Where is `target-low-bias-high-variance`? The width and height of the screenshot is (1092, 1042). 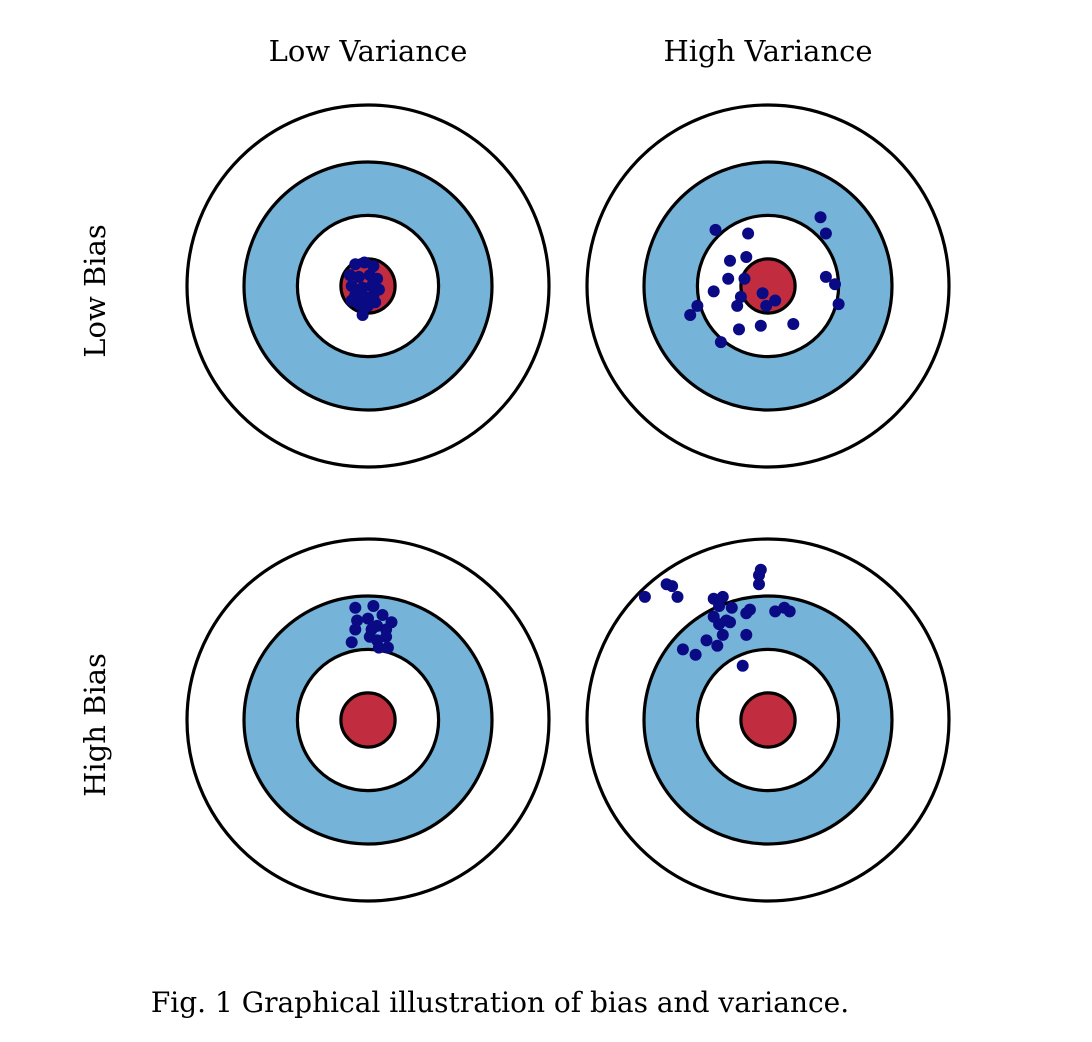 target-low-bias-high-variance is located at coordinates (768, 286).